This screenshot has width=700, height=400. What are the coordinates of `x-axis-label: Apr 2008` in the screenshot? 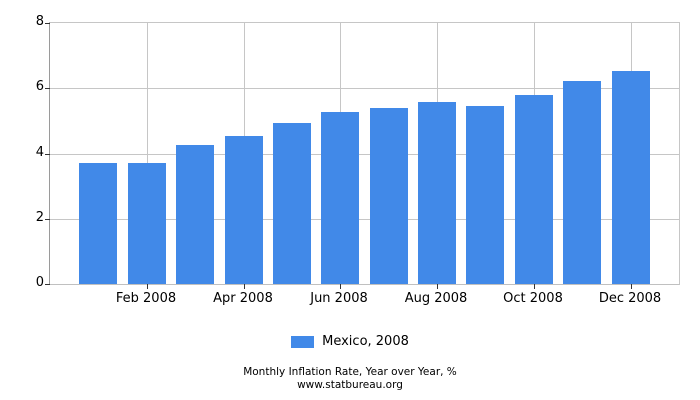 It's located at (243, 298).